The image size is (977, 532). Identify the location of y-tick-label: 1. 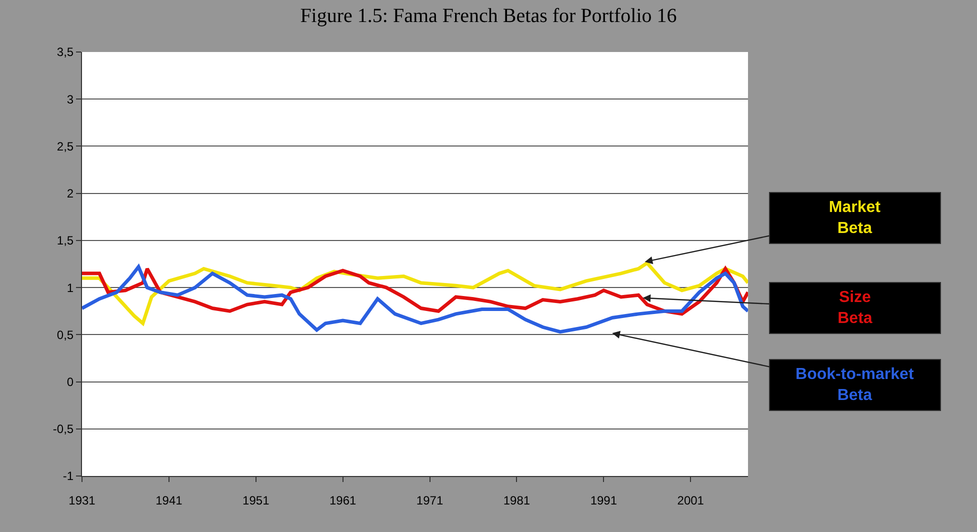
(70, 287).